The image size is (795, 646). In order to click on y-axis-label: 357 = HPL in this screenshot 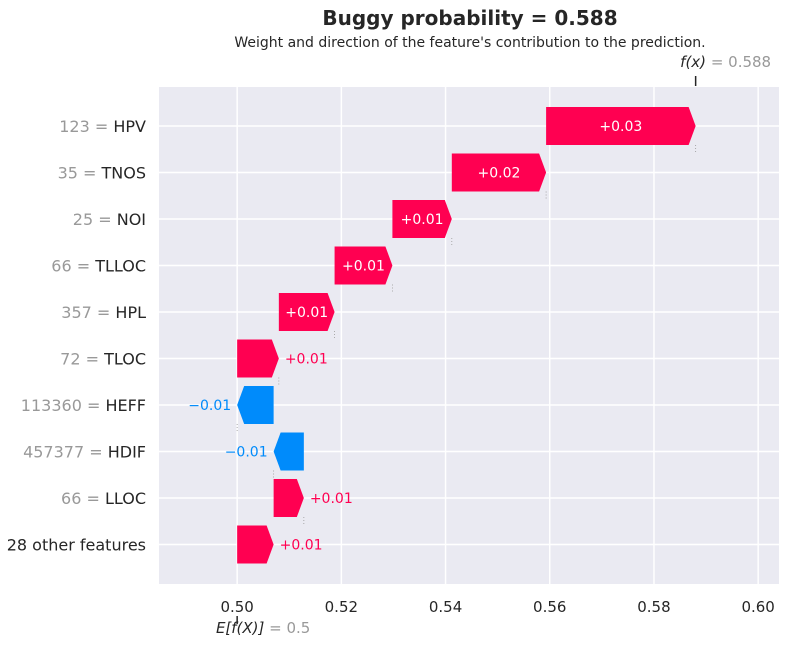, I will do `click(103, 312)`.